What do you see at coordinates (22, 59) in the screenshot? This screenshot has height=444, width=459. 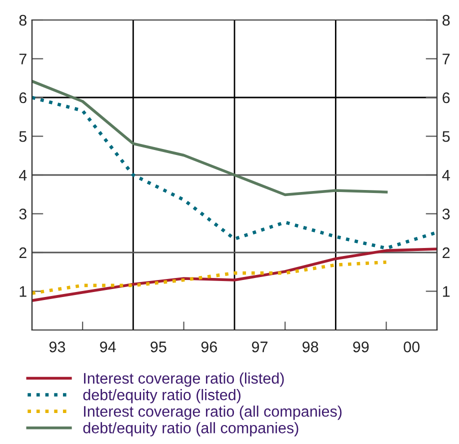 I see `y-tick-label: 7` at bounding box center [22, 59].